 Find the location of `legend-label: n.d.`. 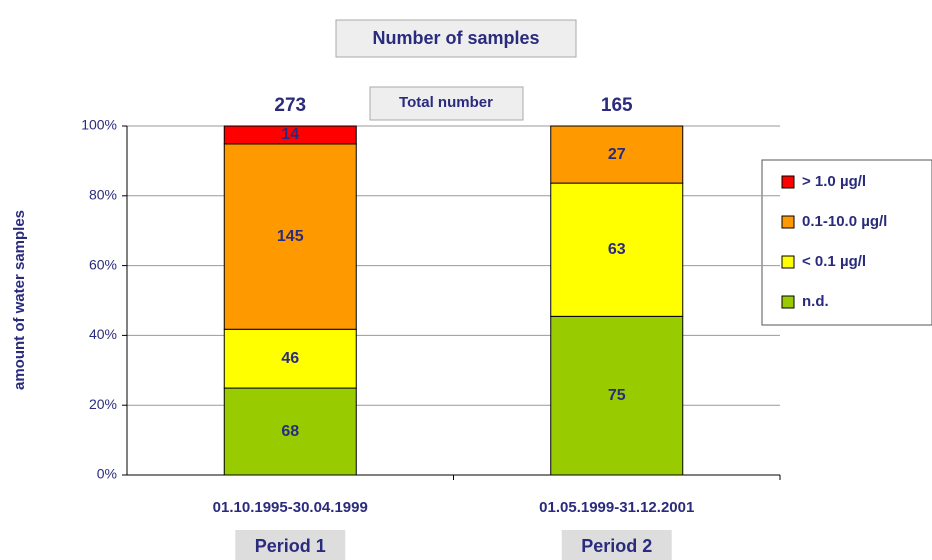

legend-label: n.d. is located at coordinates (815, 301).